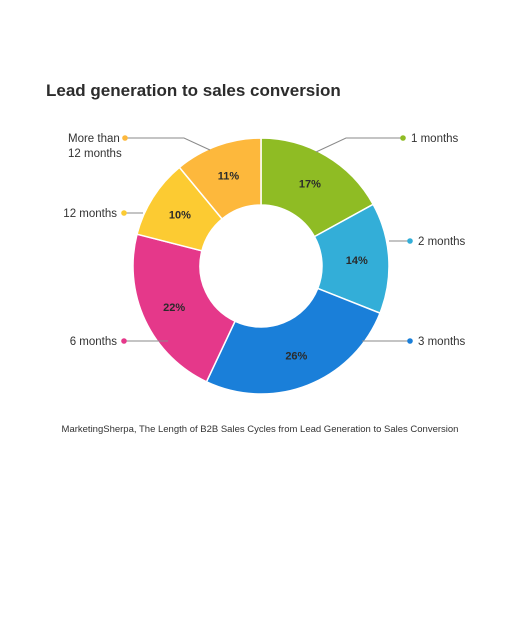  What do you see at coordinates (442, 242) in the screenshot?
I see `category-label-2: 2 months` at bounding box center [442, 242].